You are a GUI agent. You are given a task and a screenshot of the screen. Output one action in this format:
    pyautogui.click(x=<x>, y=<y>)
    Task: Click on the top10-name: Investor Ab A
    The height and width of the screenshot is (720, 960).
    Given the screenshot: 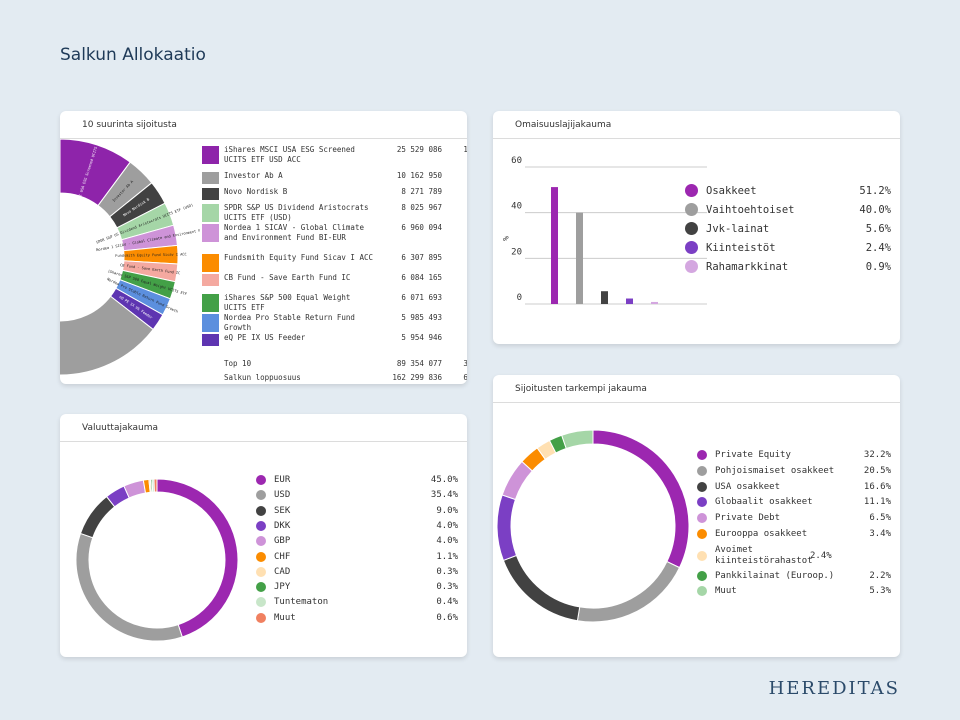 What is the action you would take?
    pyautogui.click(x=253, y=175)
    